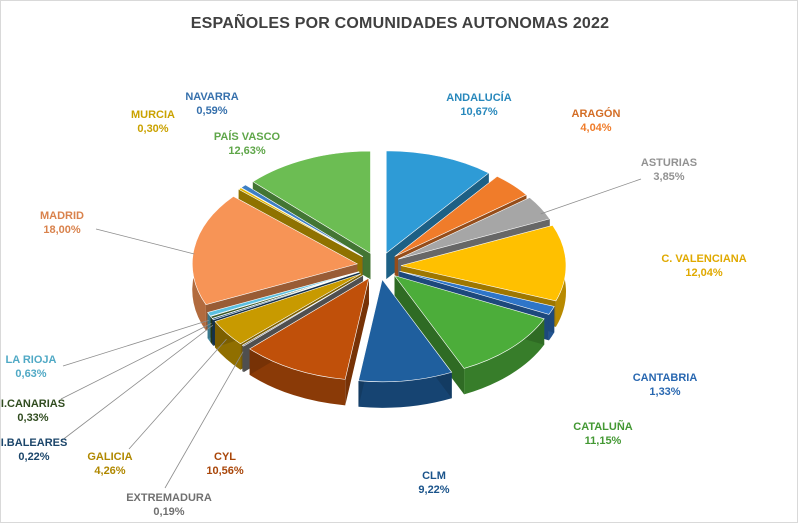  What do you see at coordinates (504, 356) in the screenshot?
I see `slice-side-catalu-a` at bounding box center [504, 356].